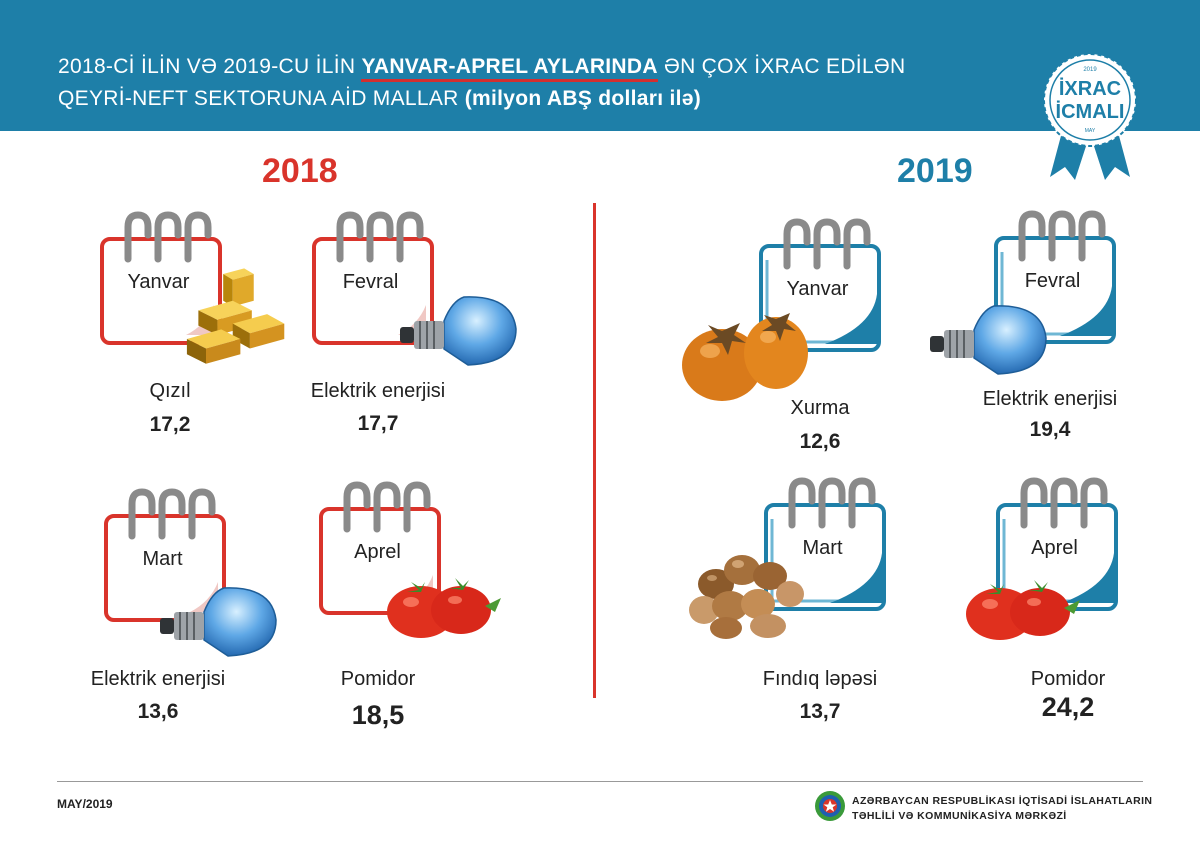 The width and height of the screenshot is (1200, 849). I want to click on year-divider, so click(594, 450).